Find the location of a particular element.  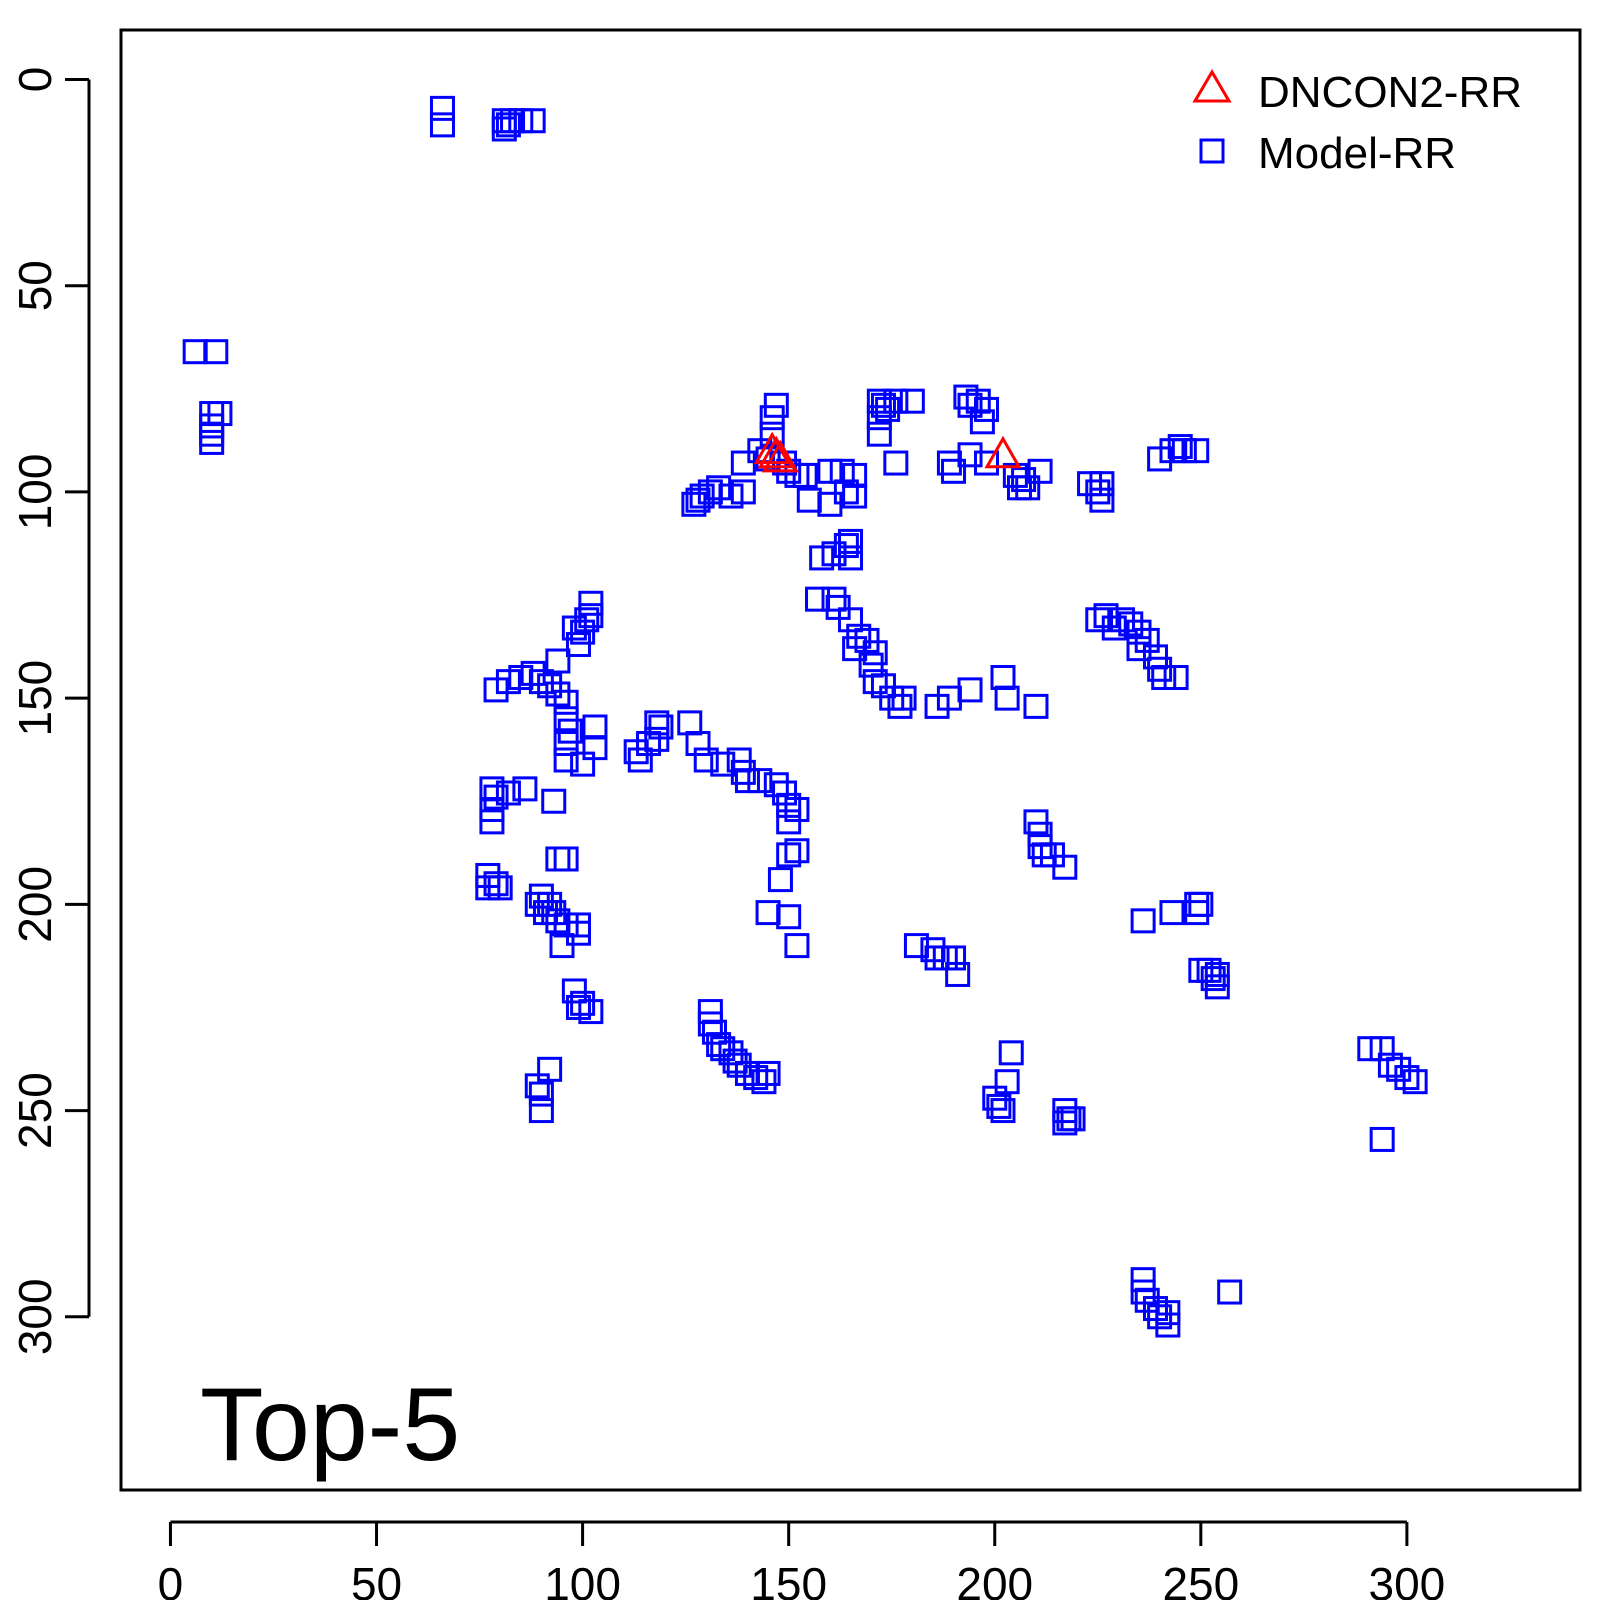

x-tick-label: 100 is located at coordinates (582, 1579).